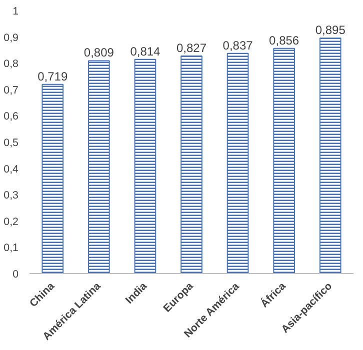 The width and height of the screenshot is (363, 350). What do you see at coordinates (191, 48) in the screenshot?
I see `data-label: 0,827` at bounding box center [191, 48].